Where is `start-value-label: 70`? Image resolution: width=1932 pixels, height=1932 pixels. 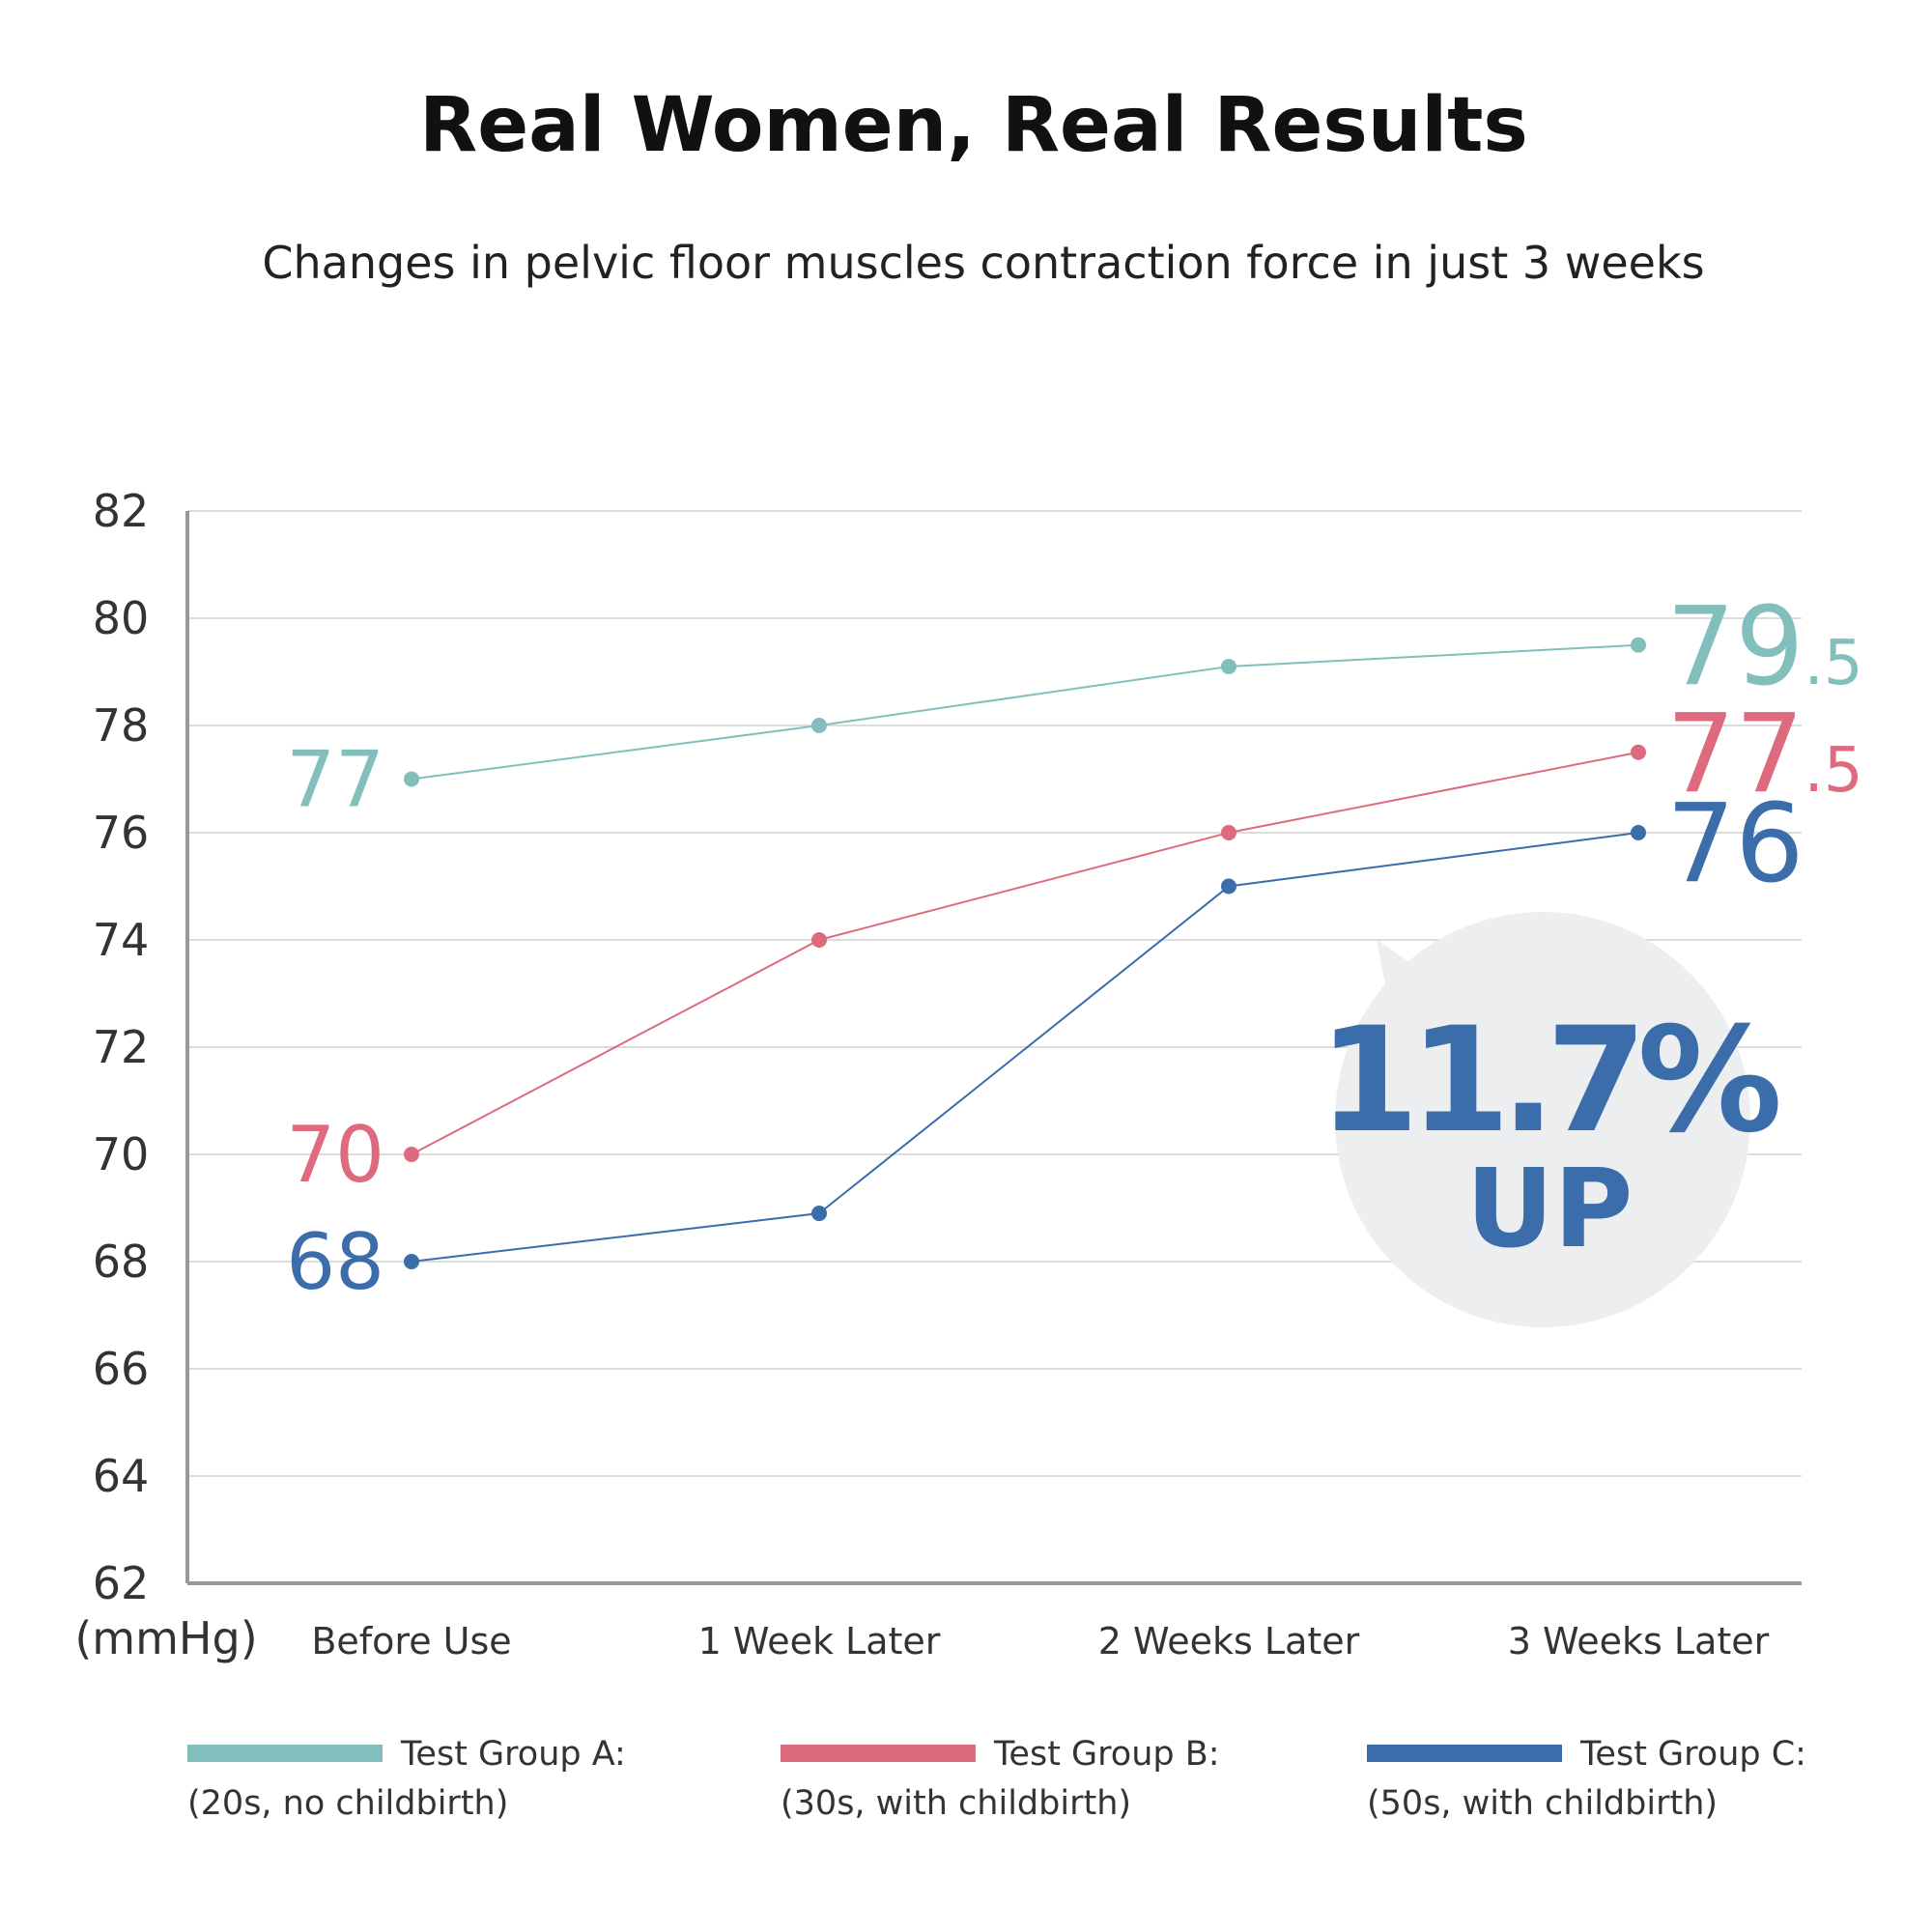 start-value-label: 70 is located at coordinates (335, 1155).